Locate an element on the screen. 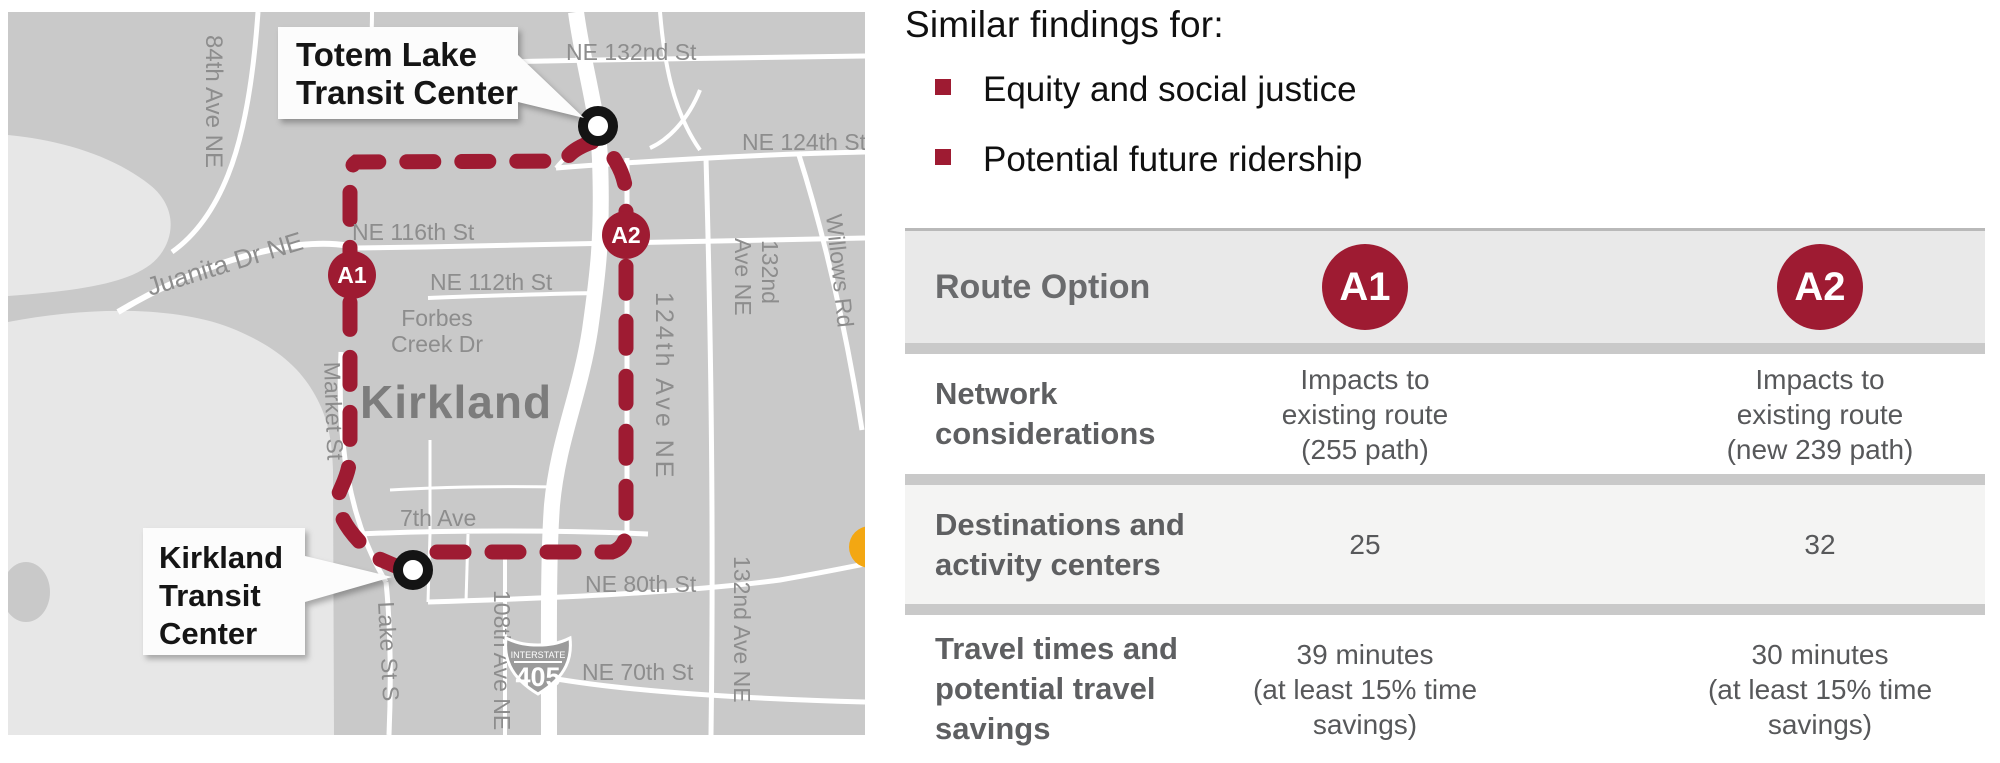 This screenshot has height=763, width=2000. row-label-line: Destinations and is located at coordinates (1060, 524).